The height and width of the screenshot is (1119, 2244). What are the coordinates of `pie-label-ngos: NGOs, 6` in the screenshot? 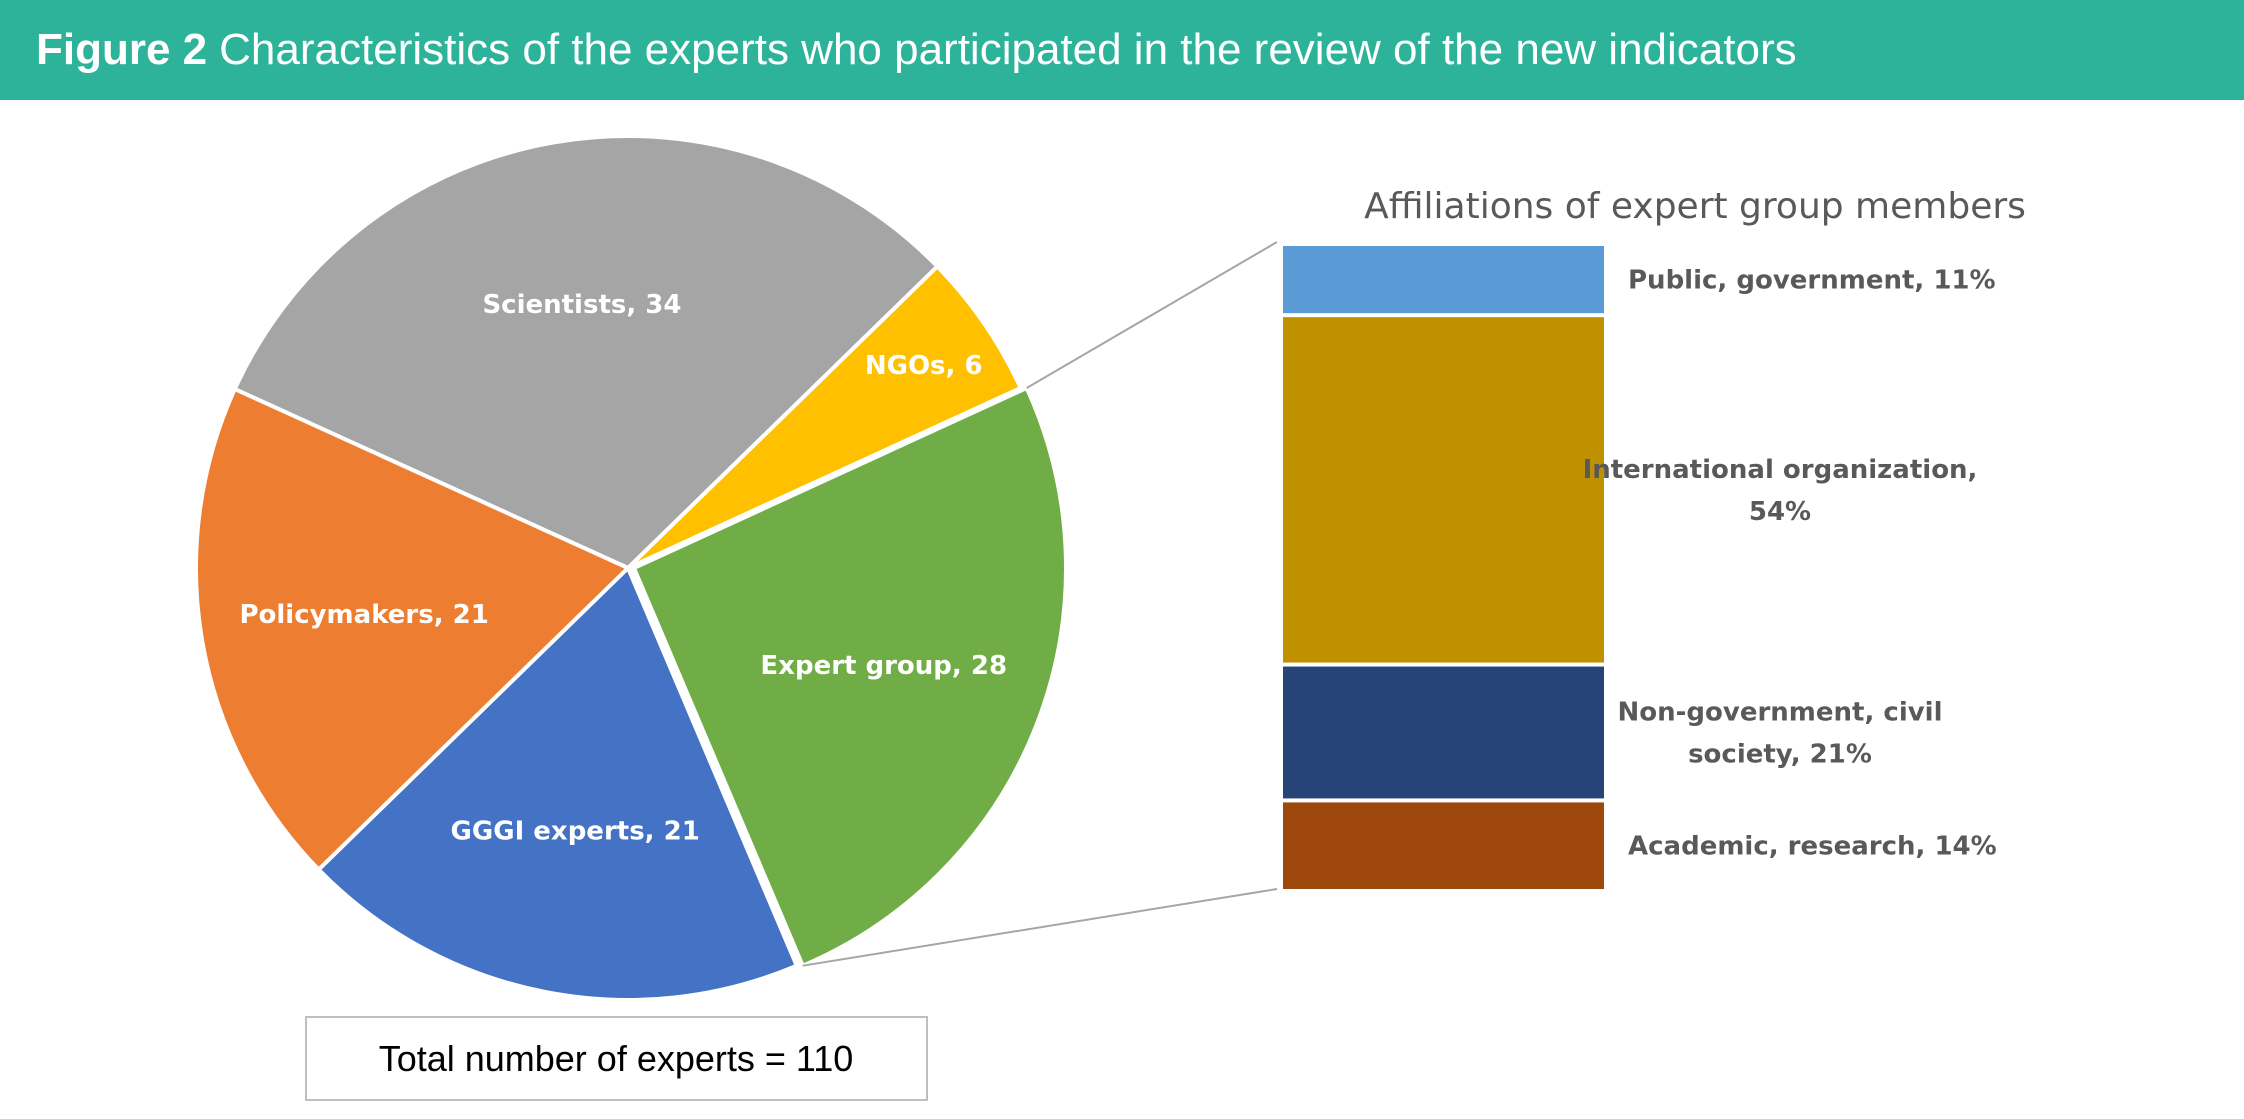 It's located at (924, 366).